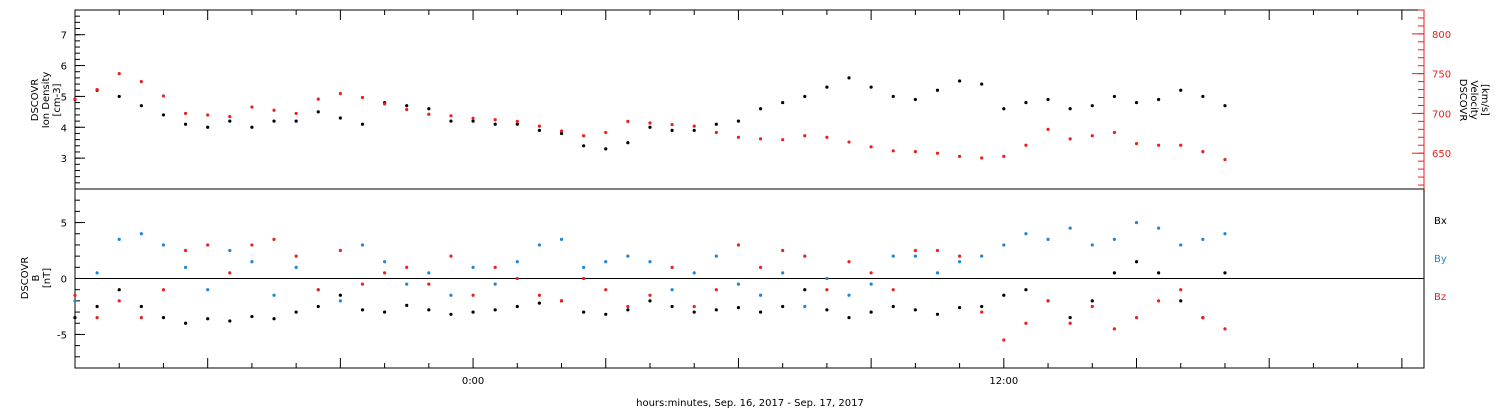 The height and width of the screenshot is (414, 1500). What do you see at coordinates (35, 100) in the screenshot?
I see `top-ylabel-left-line1: DSCOVR` at bounding box center [35, 100].